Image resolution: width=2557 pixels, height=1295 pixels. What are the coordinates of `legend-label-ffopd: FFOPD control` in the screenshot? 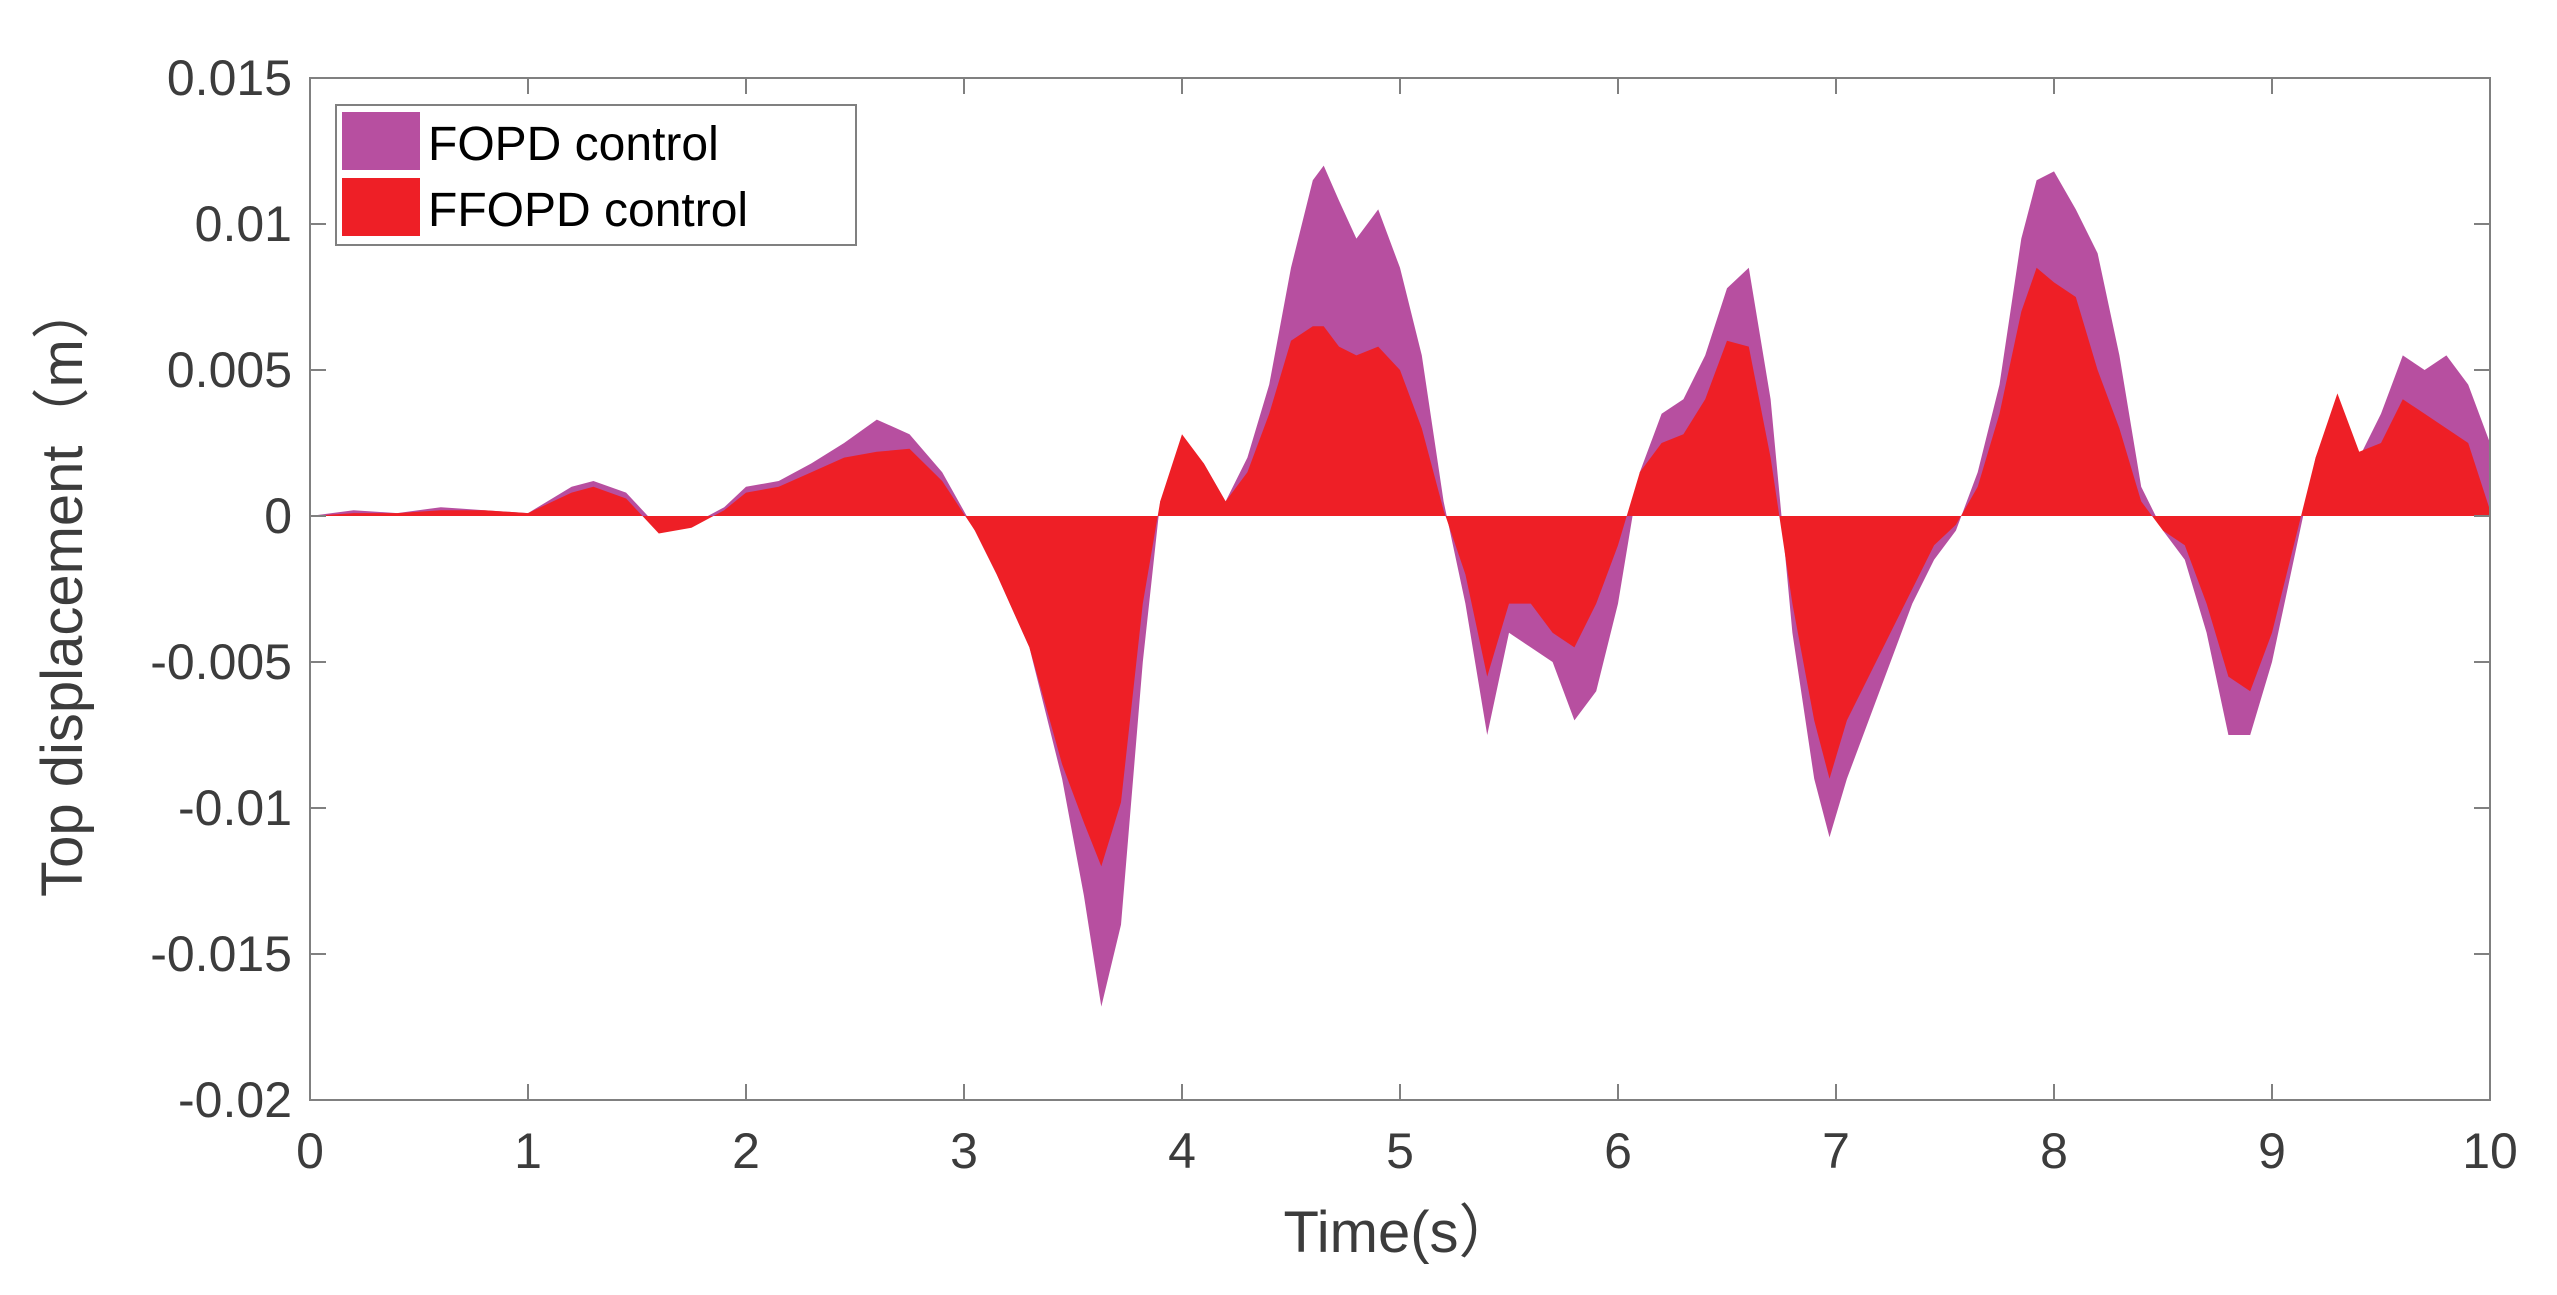 It's located at (588, 210).